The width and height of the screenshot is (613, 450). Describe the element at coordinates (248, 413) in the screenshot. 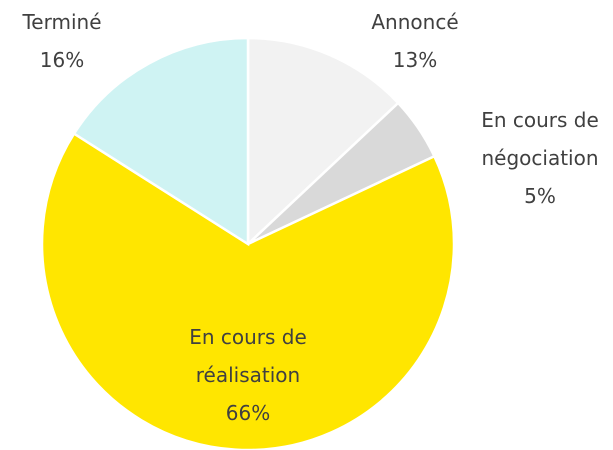

I see `value-label: 66%` at that location.